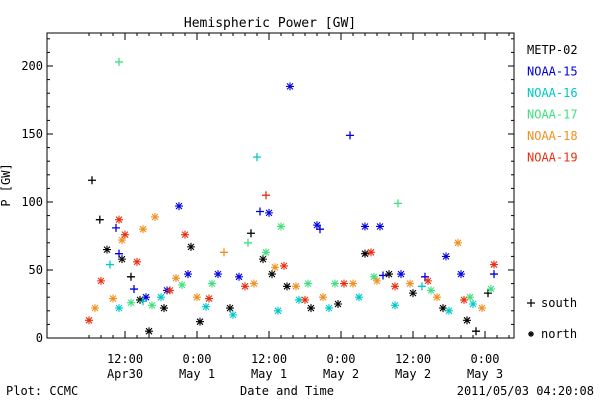  What do you see at coordinates (270, 23) in the screenshot?
I see `chart-title: Hemispheric Power [GW]` at bounding box center [270, 23].